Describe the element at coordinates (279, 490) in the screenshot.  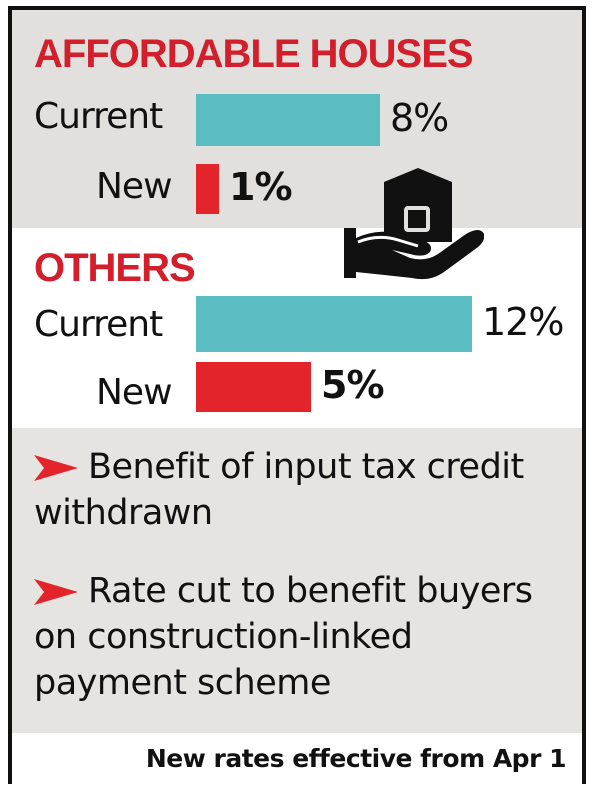
I see `note-text: Benefit of input tax credit withdrawn` at that location.